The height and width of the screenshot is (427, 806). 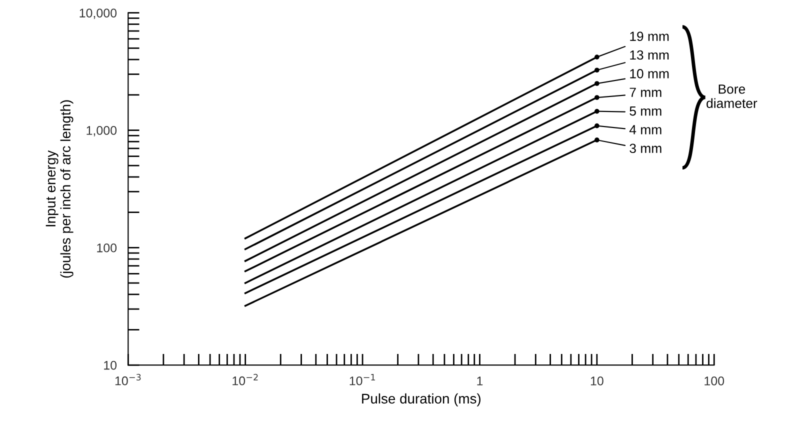 What do you see at coordinates (101, 131) in the screenshot?
I see `y-tick-label: 1,000` at bounding box center [101, 131].